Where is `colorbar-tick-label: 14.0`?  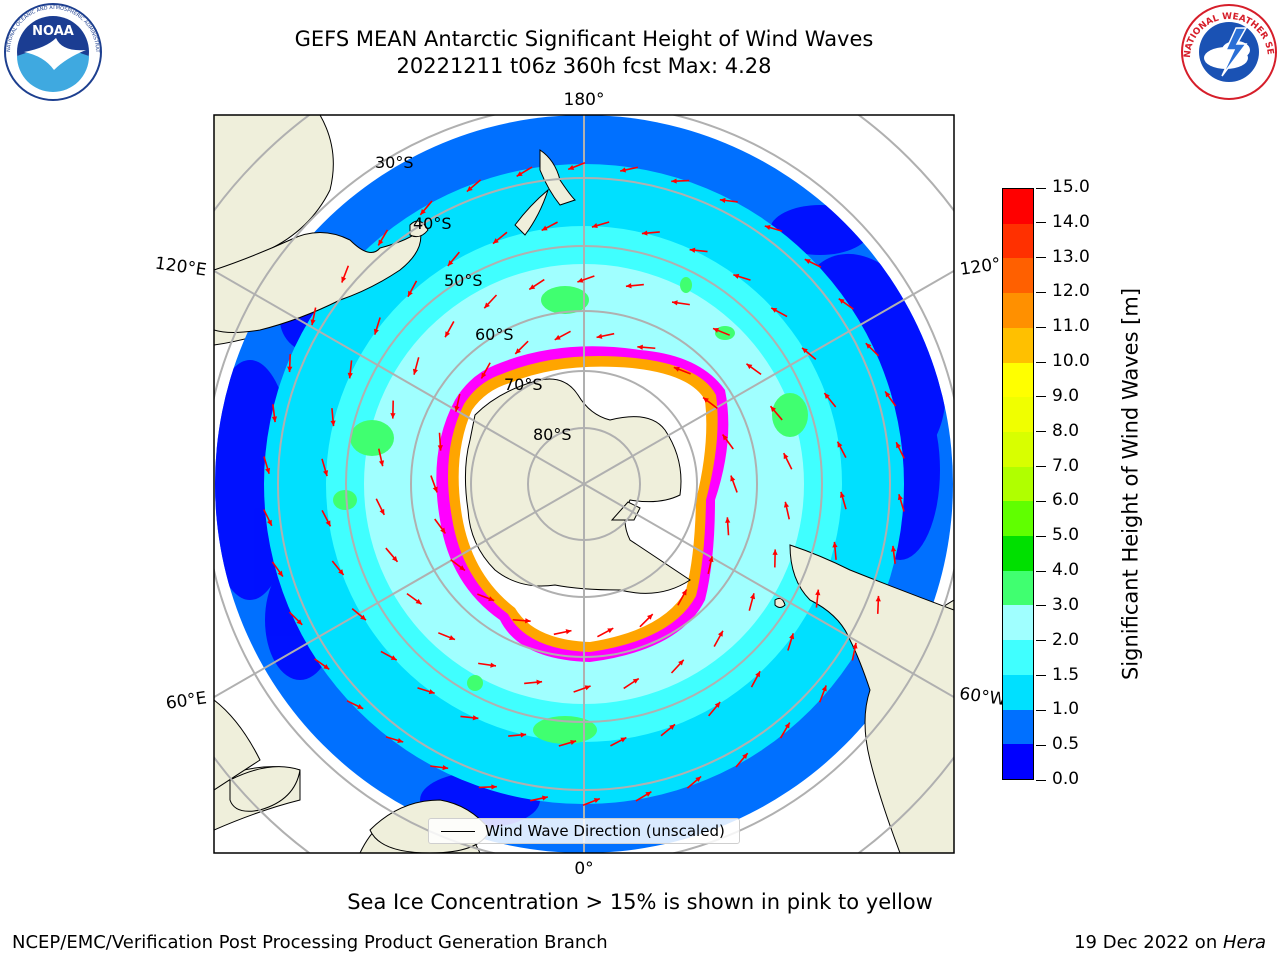
colorbar-tick-label: 14.0 is located at coordinates (1071, 221).